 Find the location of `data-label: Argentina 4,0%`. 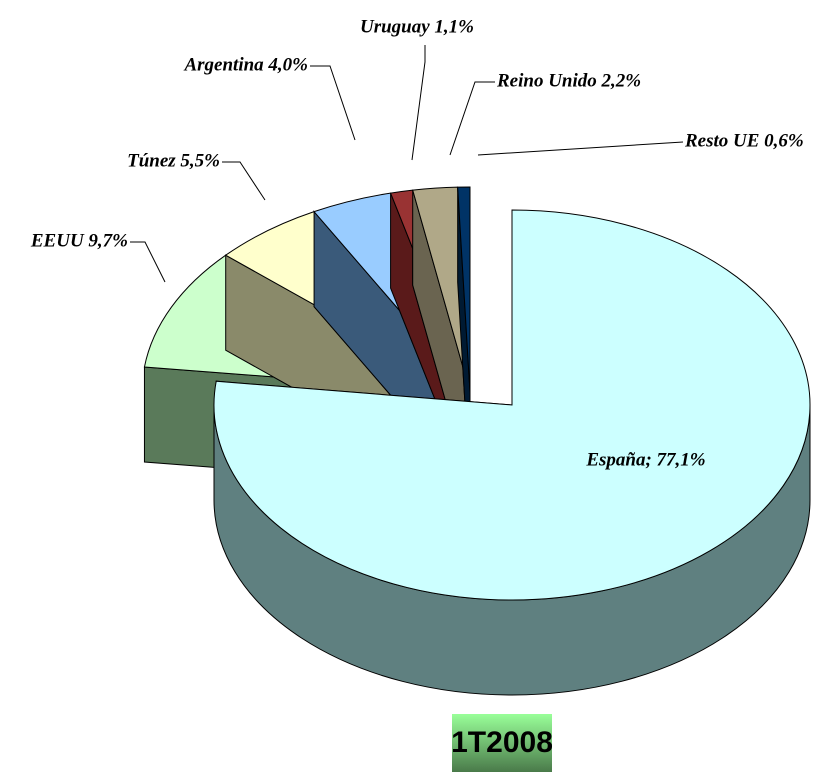

data-label: Argentina 4,0% is located at coordinates (245, 64).